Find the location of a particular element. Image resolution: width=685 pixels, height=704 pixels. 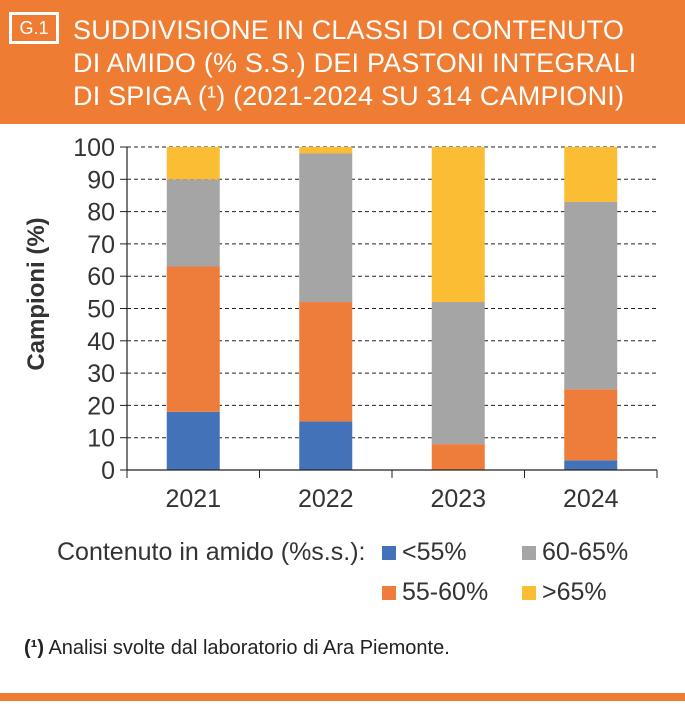

x-tick-label-2024: 2024 is located at coordinates (591, 499).